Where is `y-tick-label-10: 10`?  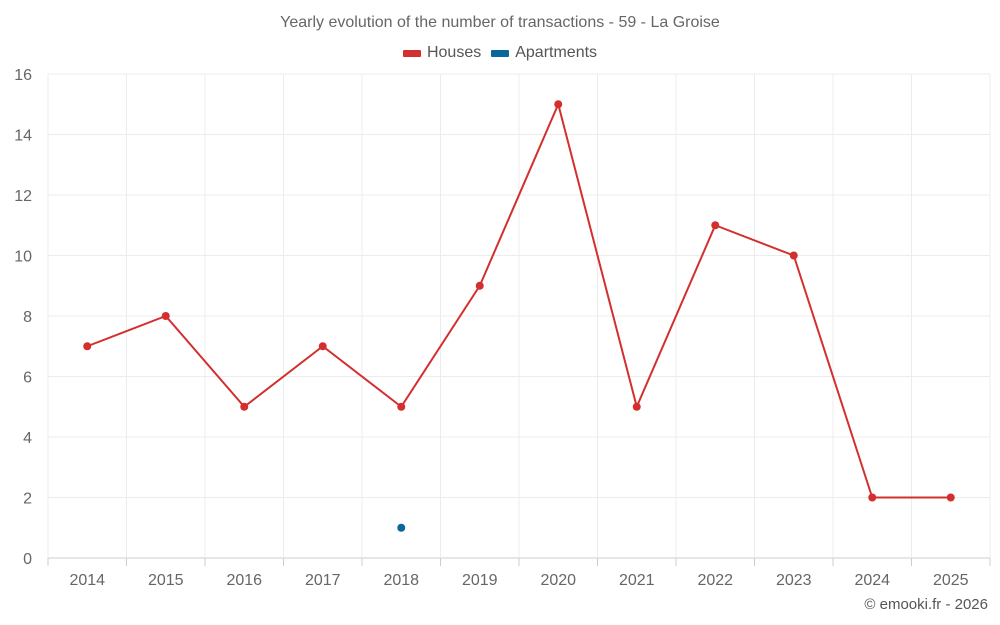 y-tick-label-10: 10 is located at coordinates (23, 257).